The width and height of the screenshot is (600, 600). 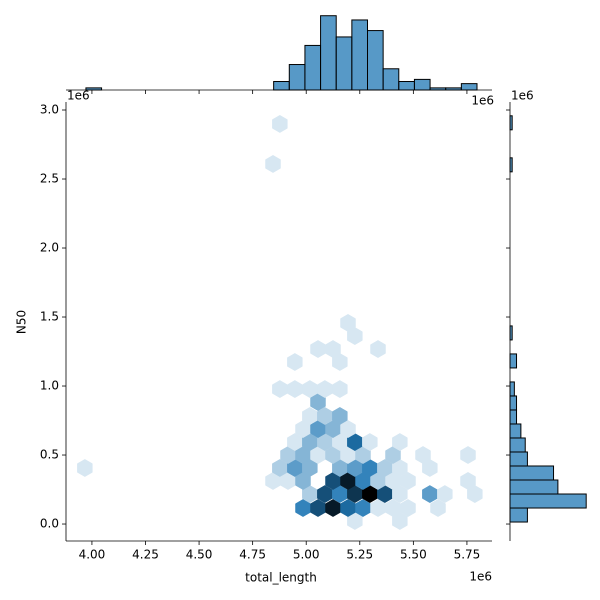 I want to click on x-offset-label: 1e6, so click(x=480, y=577).